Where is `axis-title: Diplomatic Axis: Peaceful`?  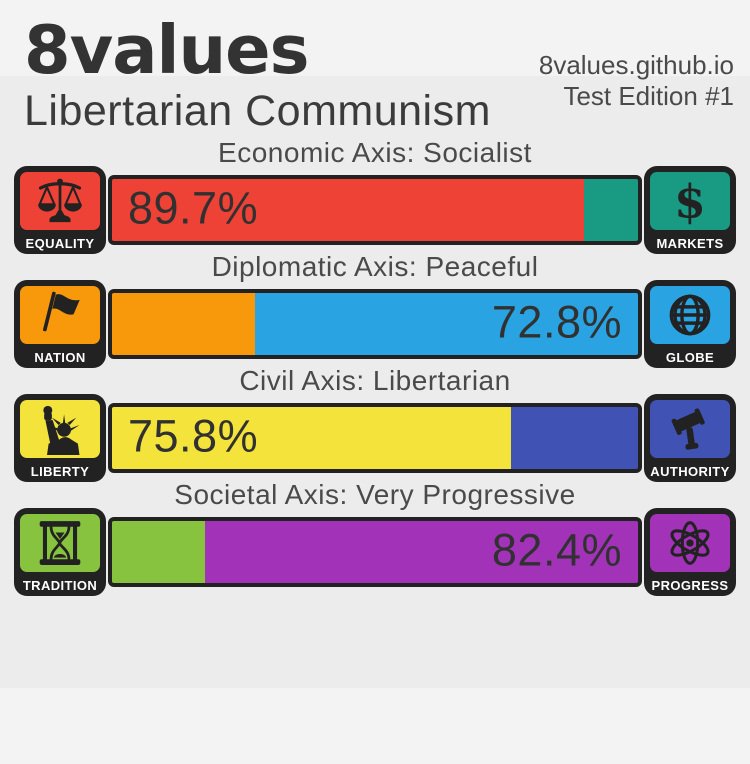
axis-title: Diplomatic Axis: Peaceful is located at coordinates (375, 266).